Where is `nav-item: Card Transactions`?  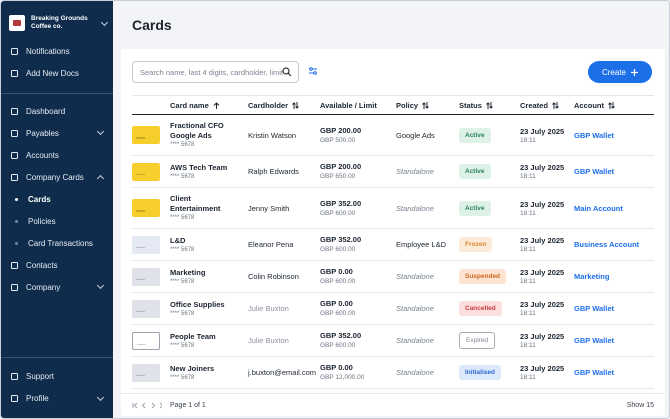 nav-item: Card Transactions is located at coordinates (57, 243).